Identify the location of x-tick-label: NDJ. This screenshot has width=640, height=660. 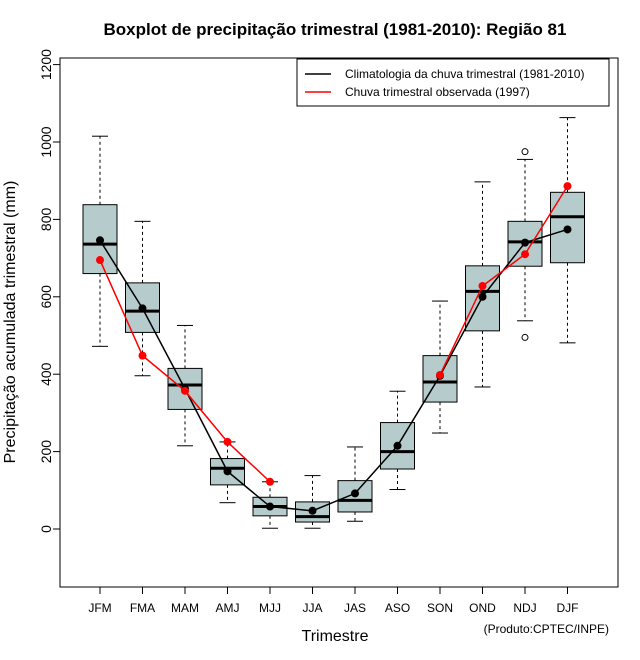
(524, 608).